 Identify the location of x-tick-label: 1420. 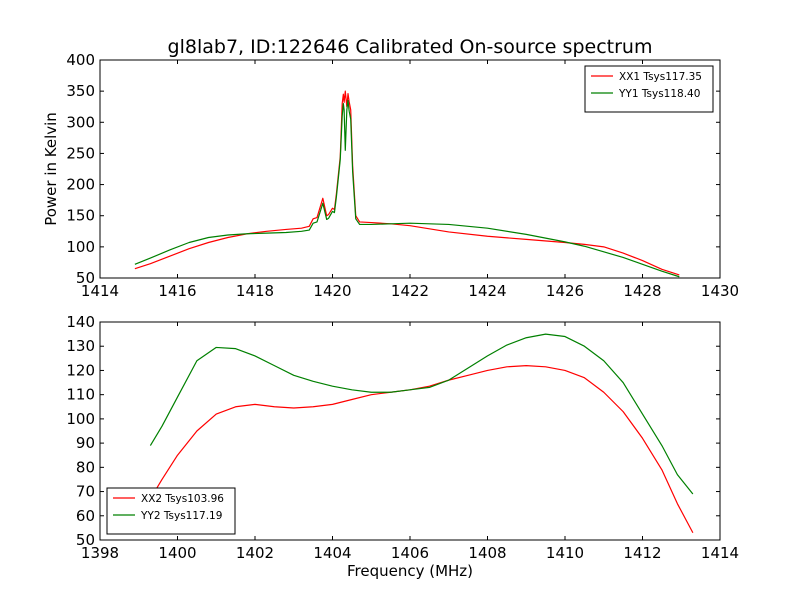
(332, 291).